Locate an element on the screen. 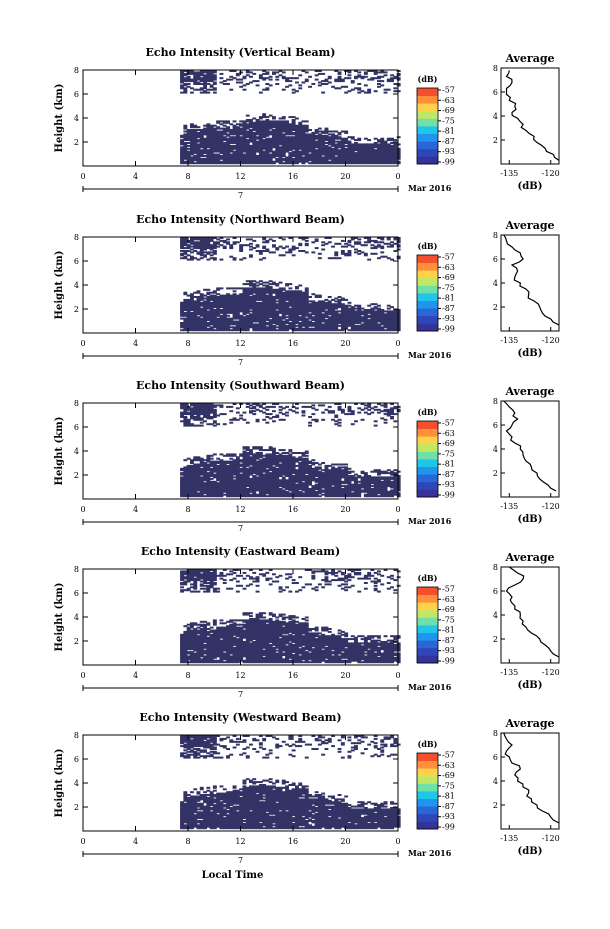 This screenshot has height=929, width=610. colorbar-tick-label: -75 is located at coordinates (448, 120).